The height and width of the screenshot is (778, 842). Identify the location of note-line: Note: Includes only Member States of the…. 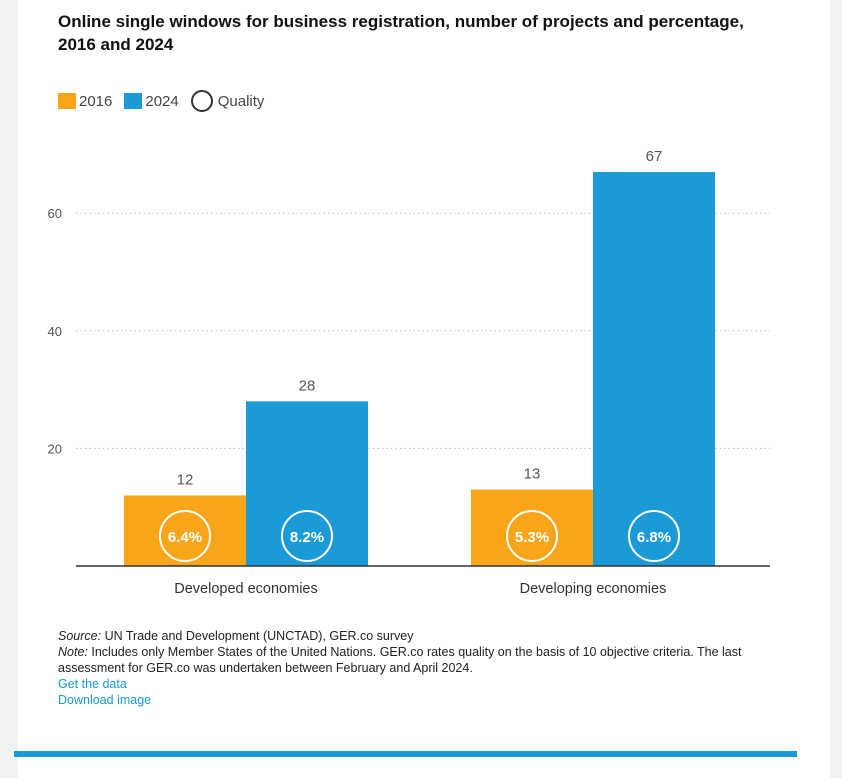
(428, 660).